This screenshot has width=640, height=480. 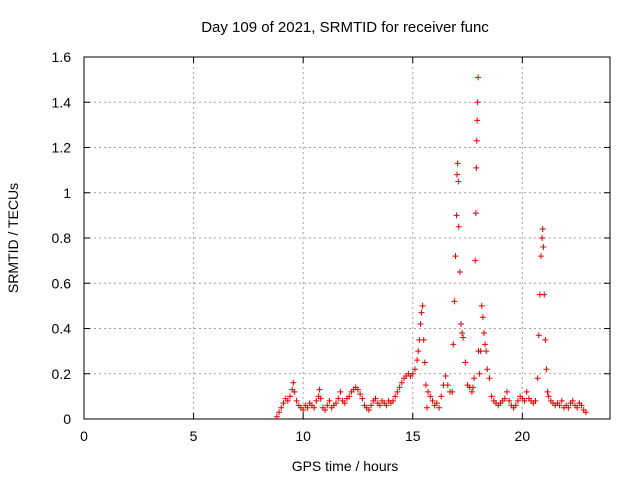 What do you see at coordinates (62, 102) in the screenshot?
I see `y-tick-label: 1.4` at bounding box center [62, 102].